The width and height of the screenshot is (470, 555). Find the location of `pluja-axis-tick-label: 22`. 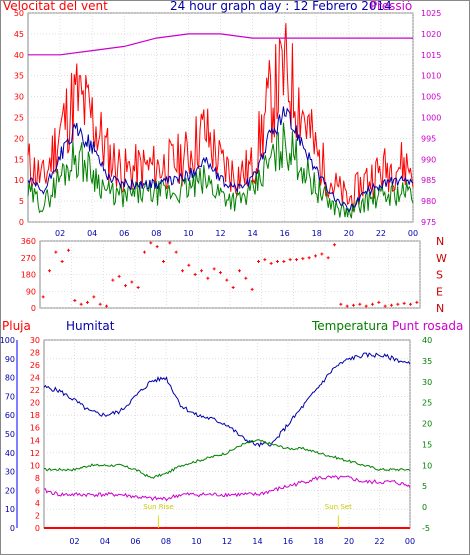

pluja-axis-tick-label: 22 is located at coordinates (35, 390).